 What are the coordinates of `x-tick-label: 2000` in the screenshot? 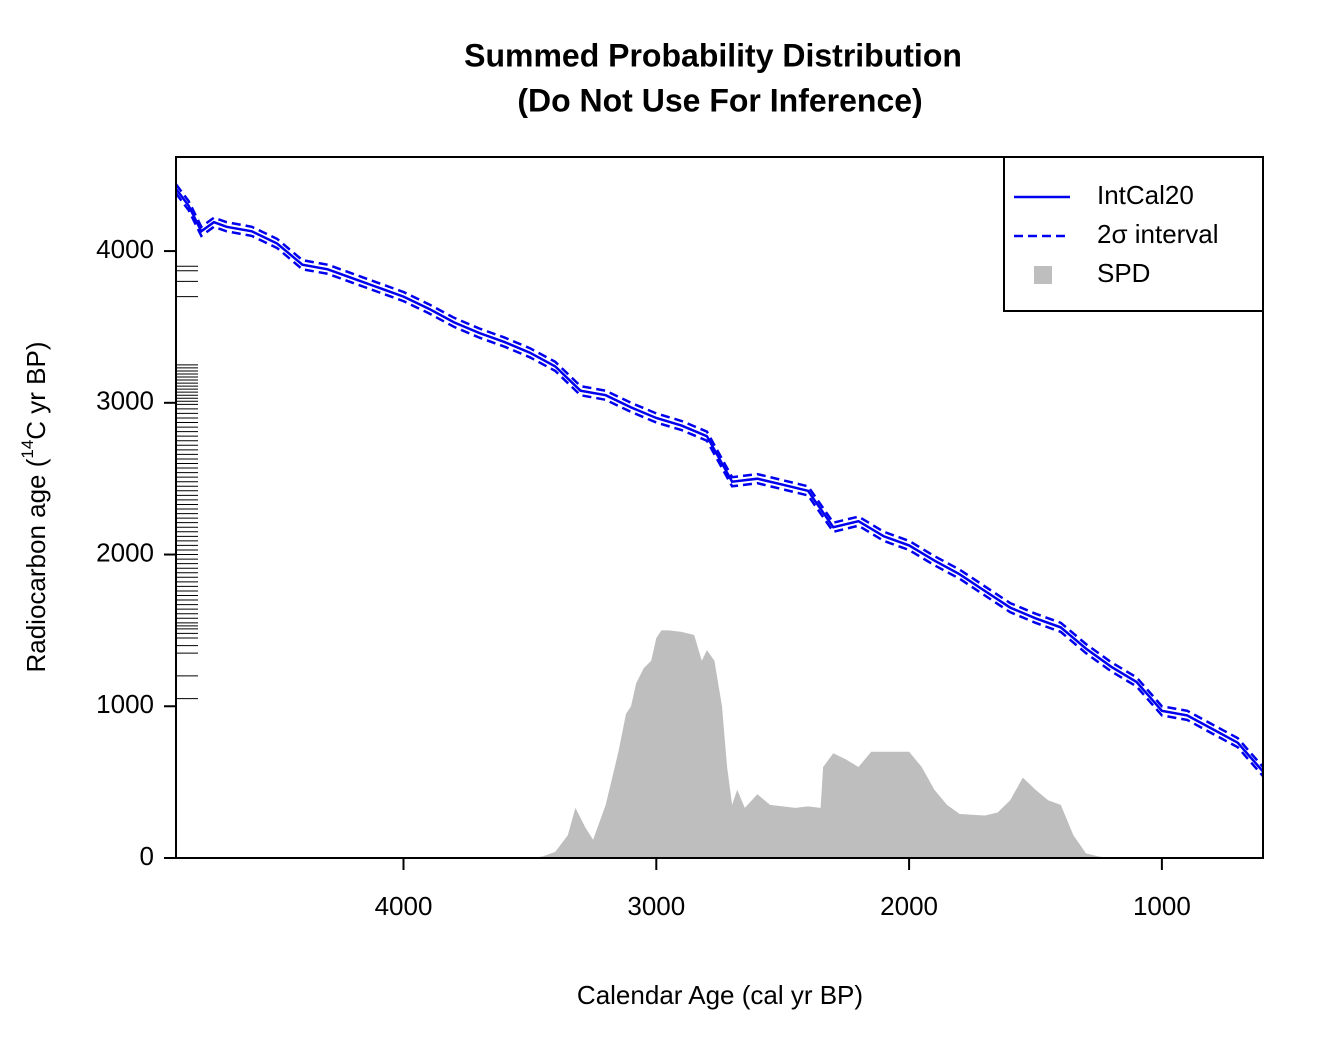 It's located at (909, 906).